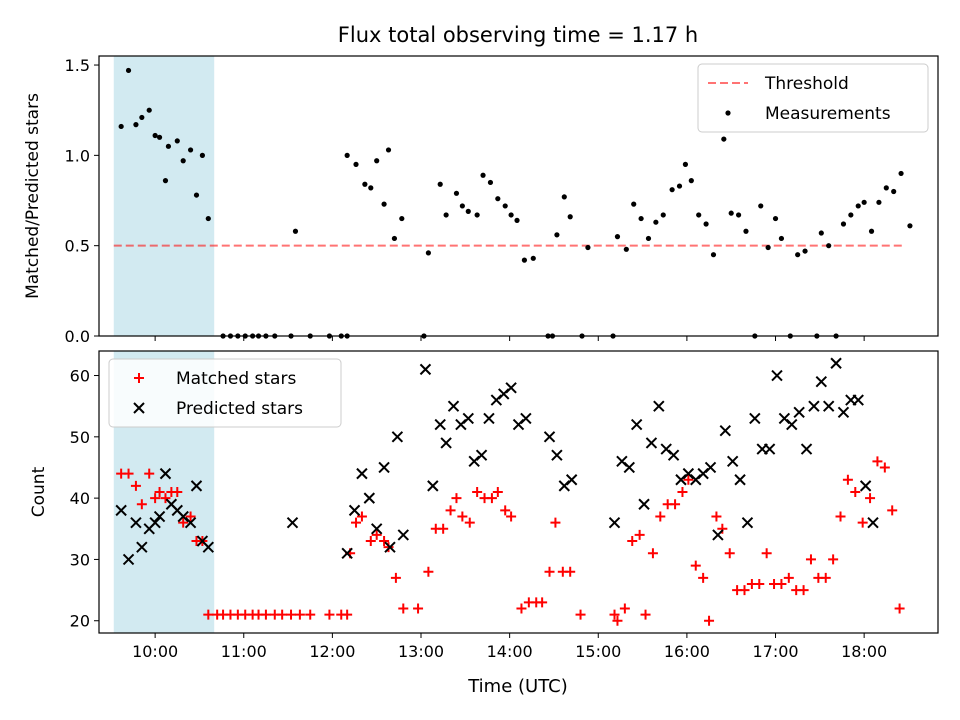 The image size is (960, 720). I want to click on y-tick-label: 0.0, so click(77, 336).